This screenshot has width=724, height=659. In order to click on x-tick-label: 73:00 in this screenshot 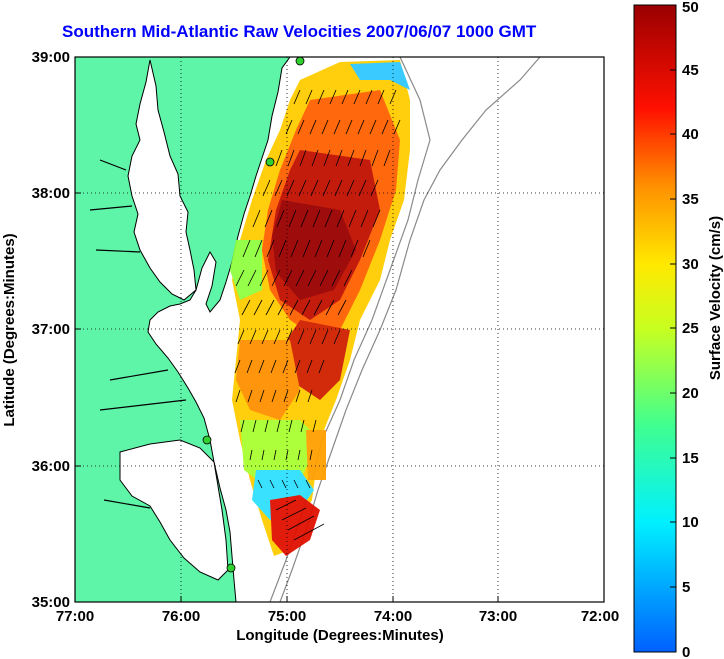, I will do `click(498, 616)`.